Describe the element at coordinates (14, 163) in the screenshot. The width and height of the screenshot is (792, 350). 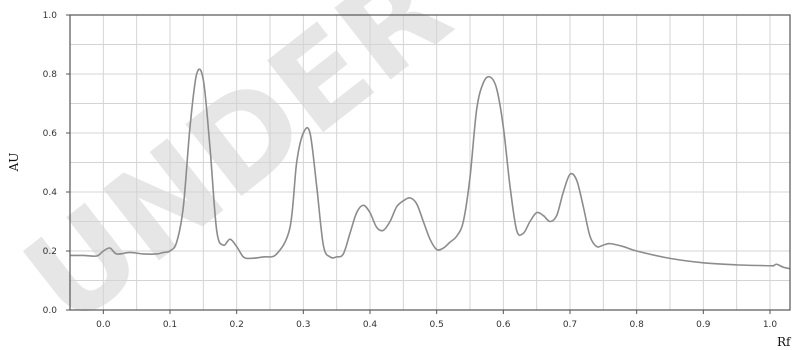
I see `y-axis-label: AU` at that location.